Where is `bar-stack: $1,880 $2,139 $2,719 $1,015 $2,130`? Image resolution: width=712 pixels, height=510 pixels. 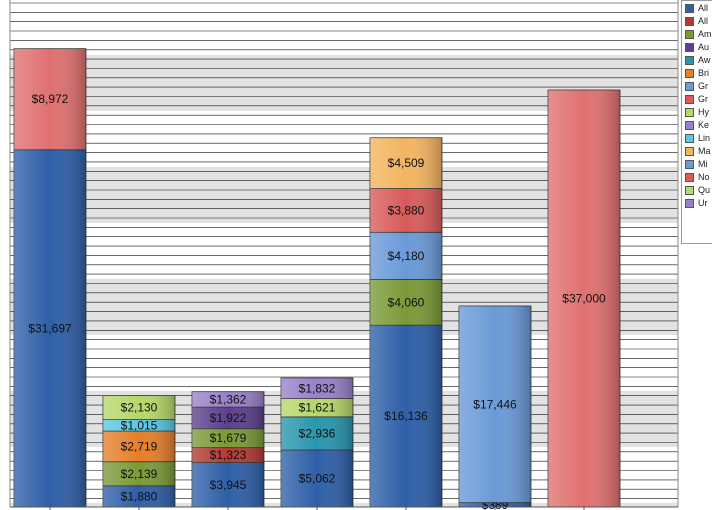 bar-stack: $1,880 $2,139 $2,719 $1,015 $2,130 is located at coordinates (139, 451).